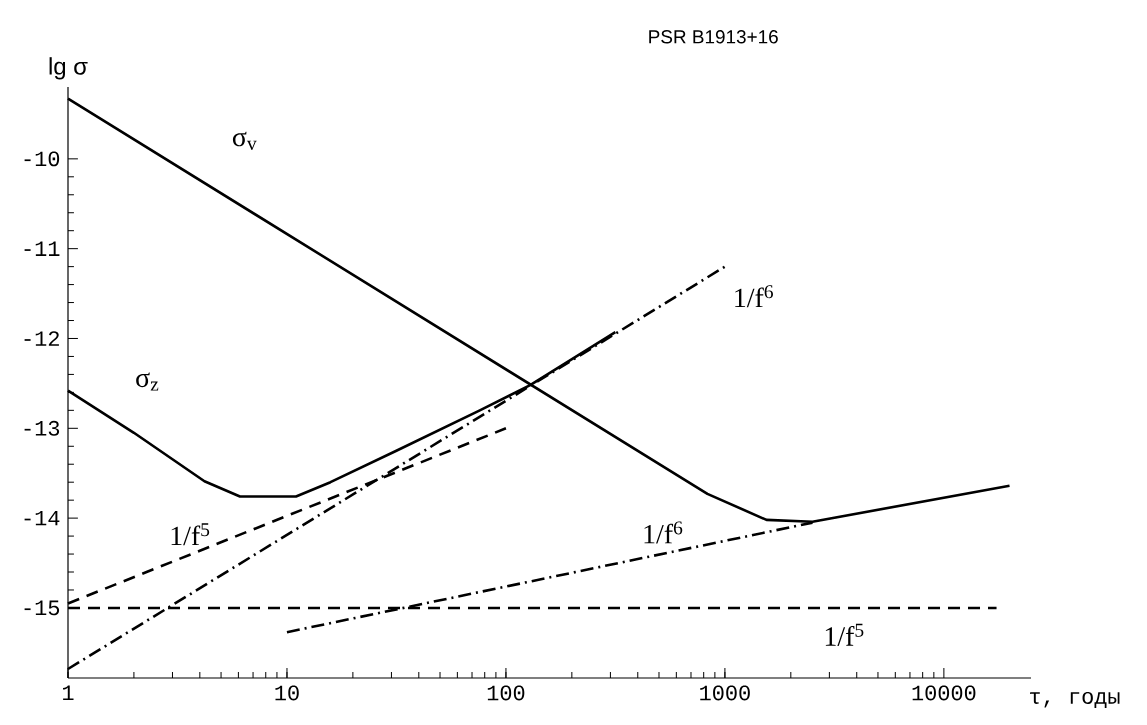 This screenshot has height=725, width=1147. I want to click on series-label: σ$_{v}$, so click(244, 140).